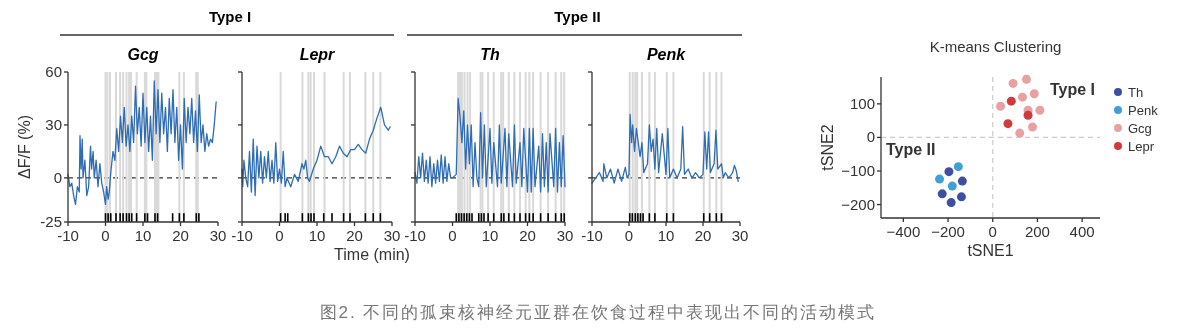 This screenshot has width=1196, height=332. Describe the element at coordinates (911, 149) in the screenshot. I see `annotation: Type II` at that location.